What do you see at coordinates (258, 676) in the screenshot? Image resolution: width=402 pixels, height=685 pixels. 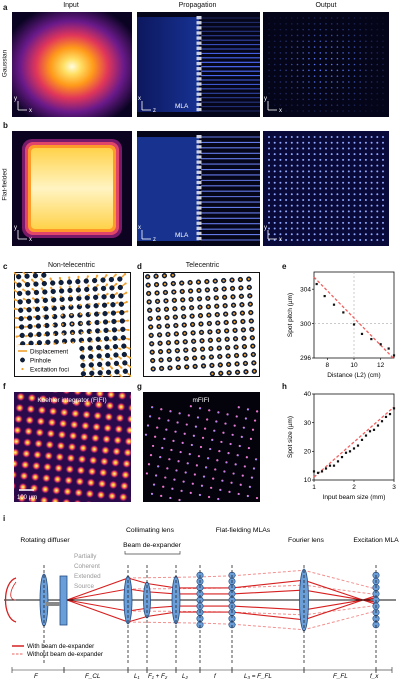 I see `dim-L3: L₃ = F_FL` at bounding box center [258, 676].